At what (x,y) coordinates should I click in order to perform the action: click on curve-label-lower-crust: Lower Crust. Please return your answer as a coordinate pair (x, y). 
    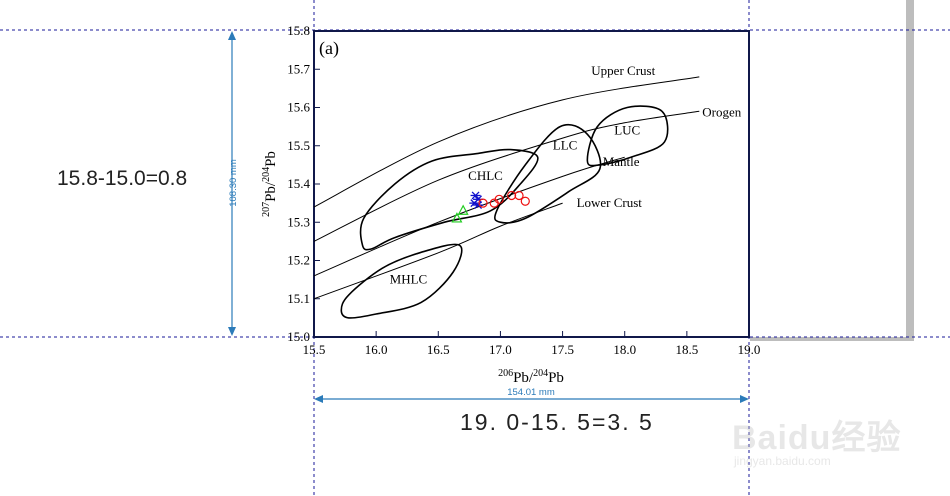
    Looking at the image, I should click on (610, 202).